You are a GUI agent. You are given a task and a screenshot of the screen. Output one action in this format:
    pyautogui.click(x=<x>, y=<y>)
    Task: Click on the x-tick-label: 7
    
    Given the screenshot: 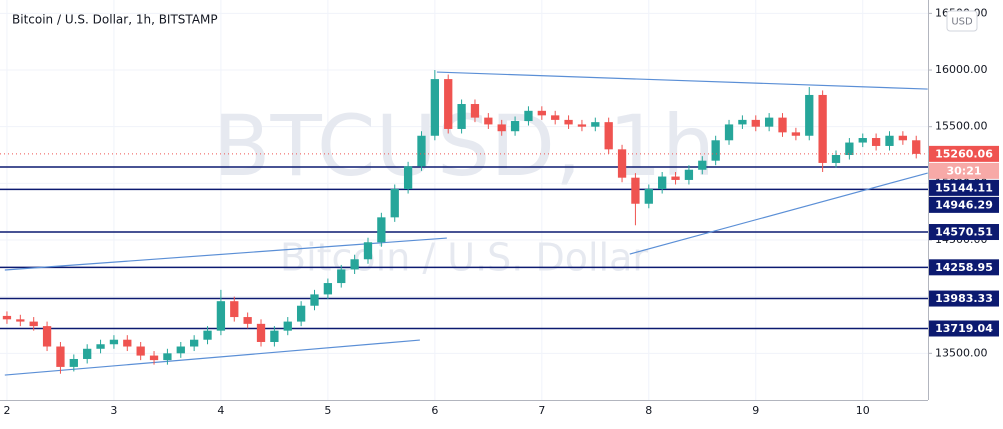 What is the action you would take?
    pyautogui.click(x=541, y=410)
    